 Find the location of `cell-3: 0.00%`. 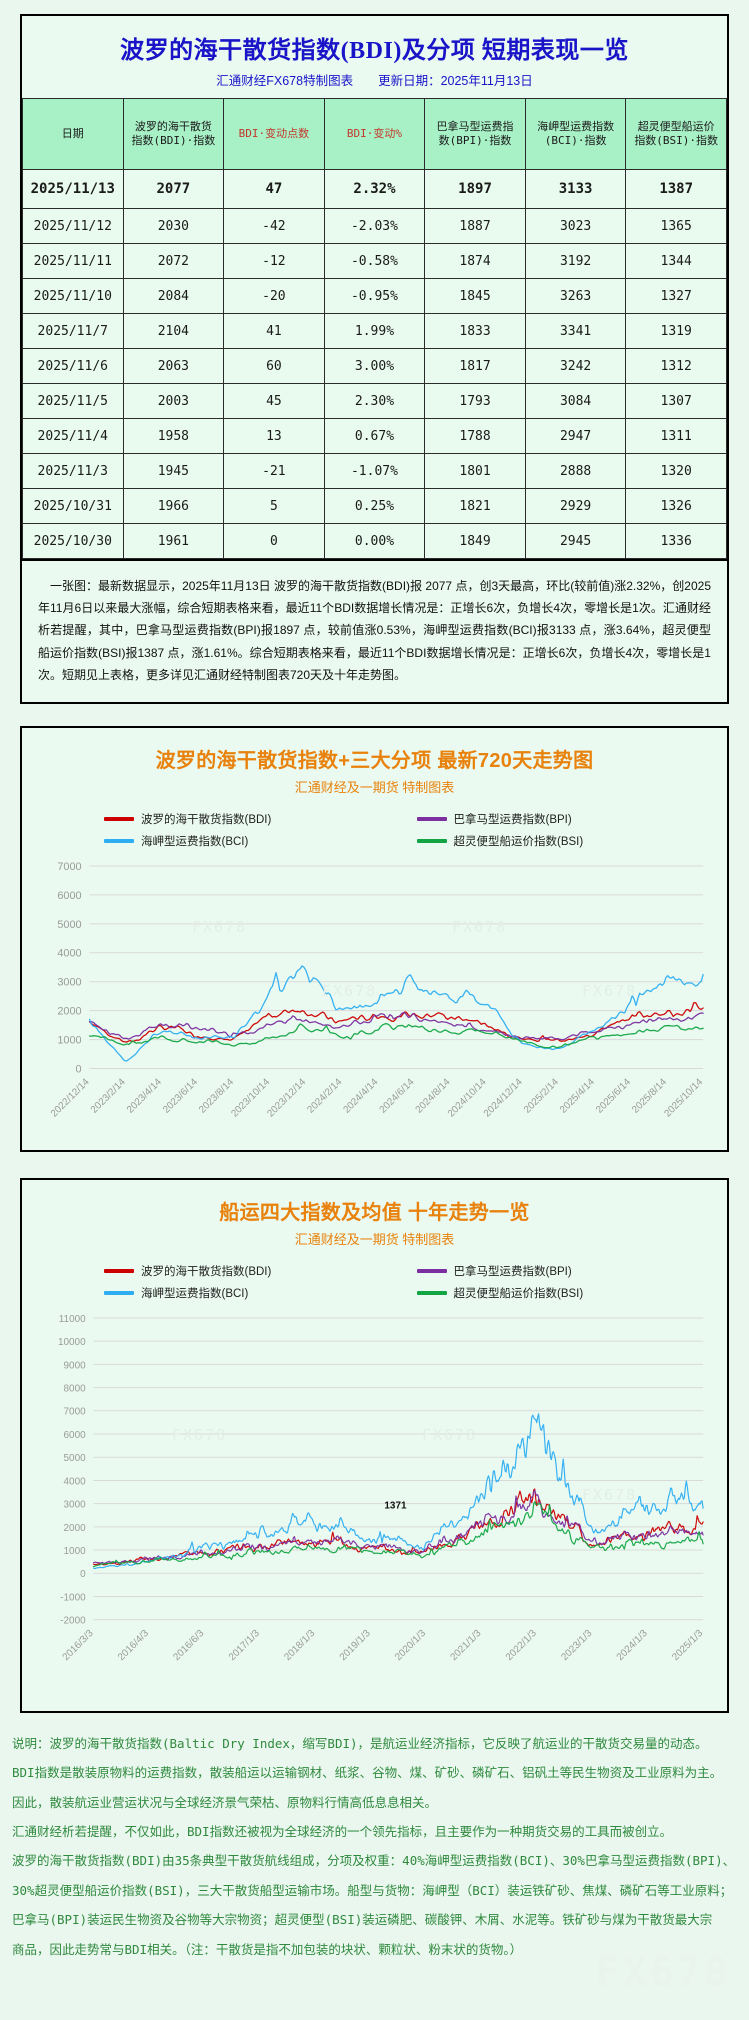

cell-3: 0.00% is located at coordinates (374, 541).